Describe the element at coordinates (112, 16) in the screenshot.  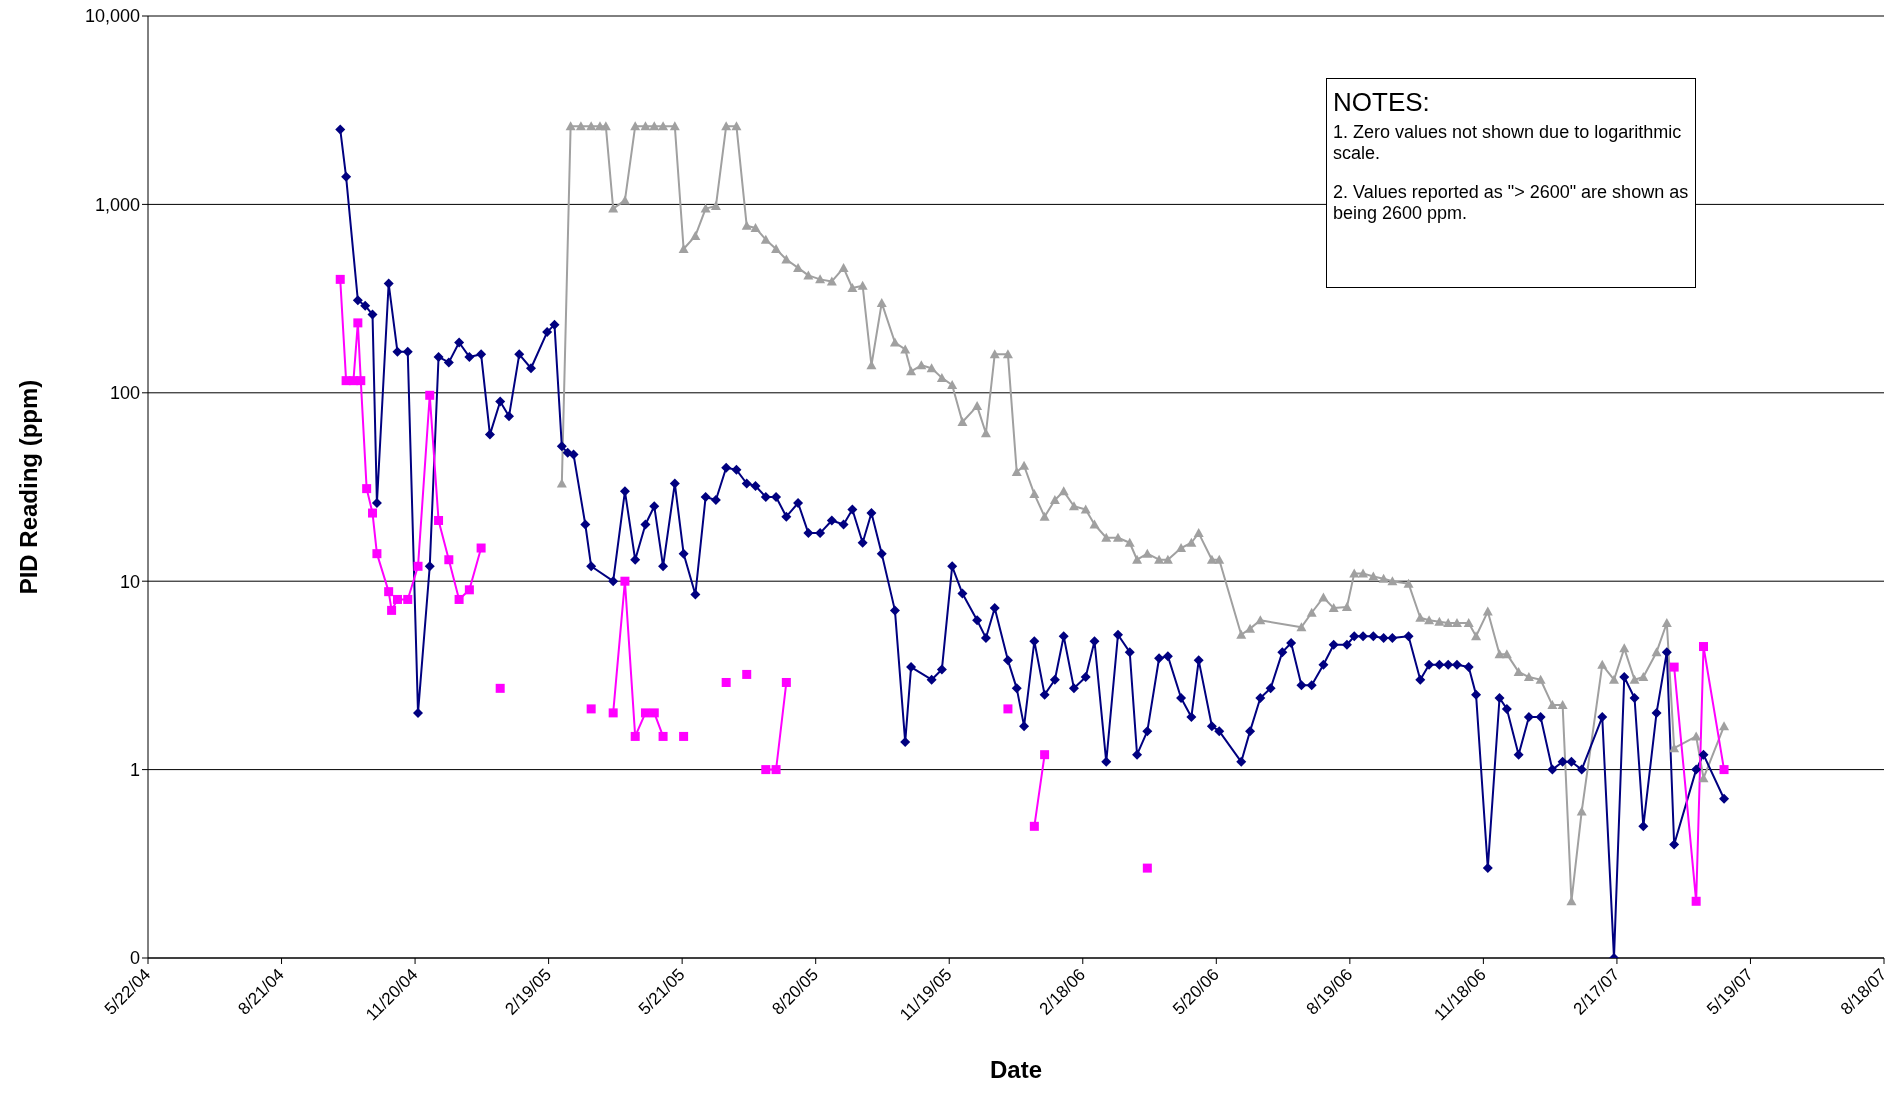
I see `y-tick-label: 10,000` at that location.